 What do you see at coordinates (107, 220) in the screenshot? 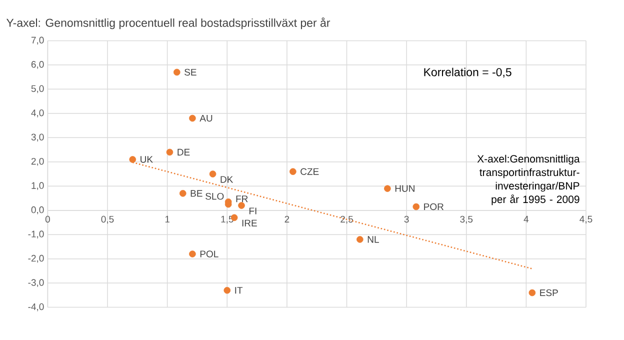
I see `x-tick-label: 0,5` at bounding box center [107, 220].